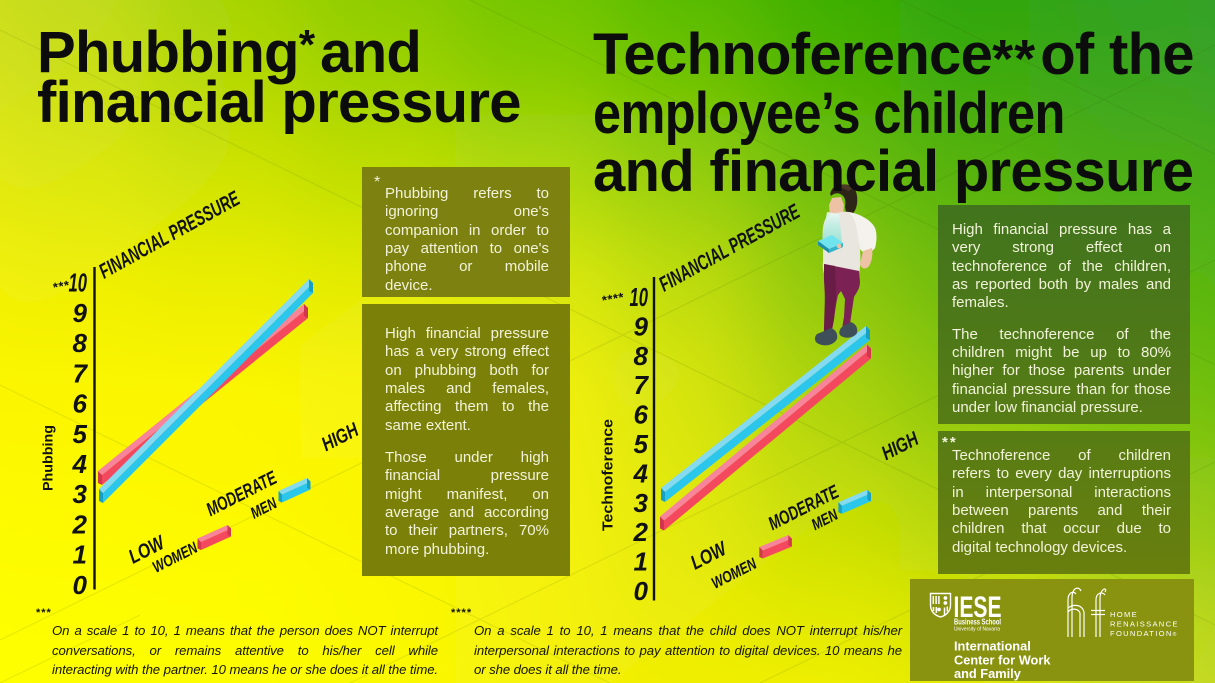 This screenshot has height=683, width=1215. What do you see at coordinates (1144, 624) in the screenshot?
I see `svg-text: RENAISSANCE` at bounding box center [1144, 624].